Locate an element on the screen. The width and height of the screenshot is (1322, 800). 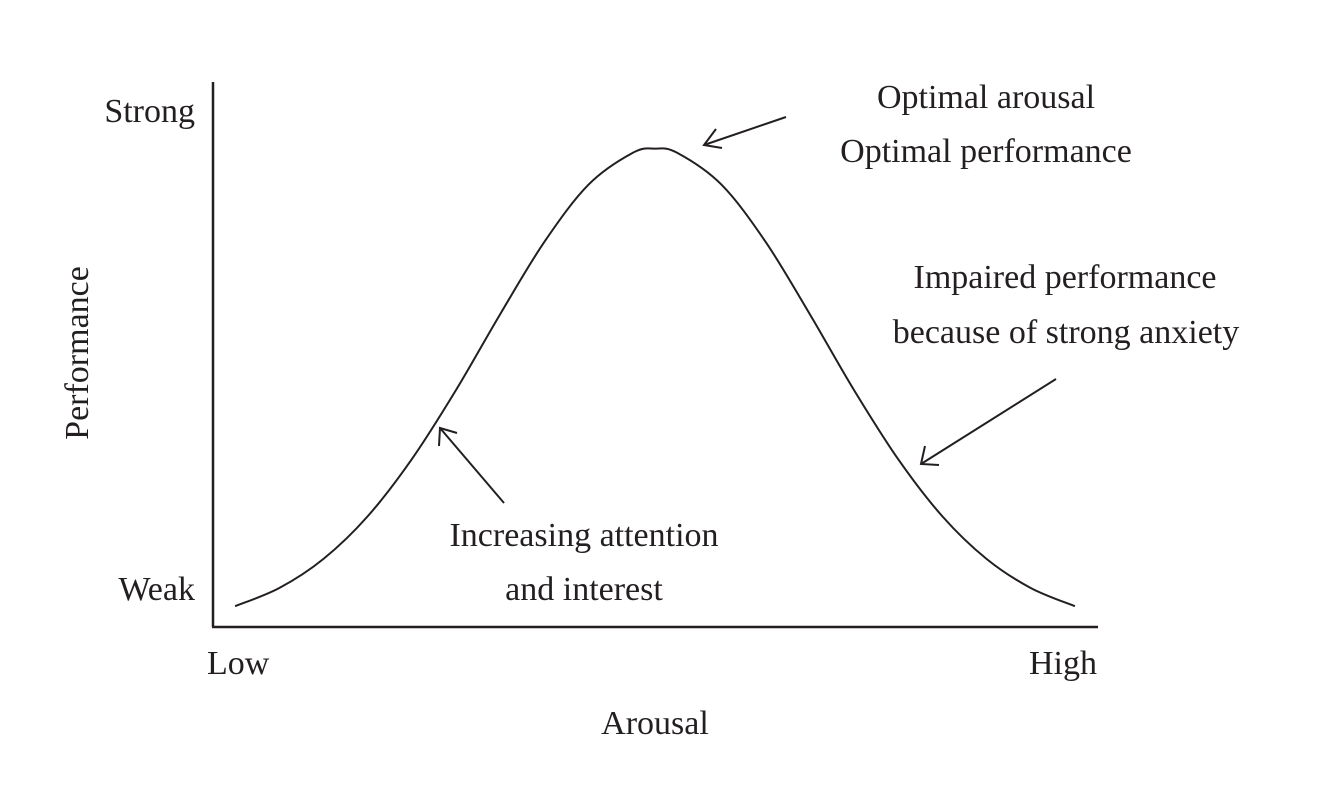
annotation-increasing-line2: and interest is located at coordinates (584, 589).